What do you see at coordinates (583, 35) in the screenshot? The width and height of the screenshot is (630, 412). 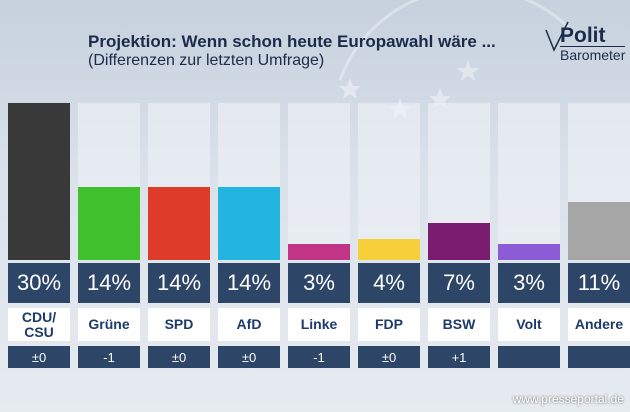 I see `brand-logo: Polit` at bounding box center [583, 35].